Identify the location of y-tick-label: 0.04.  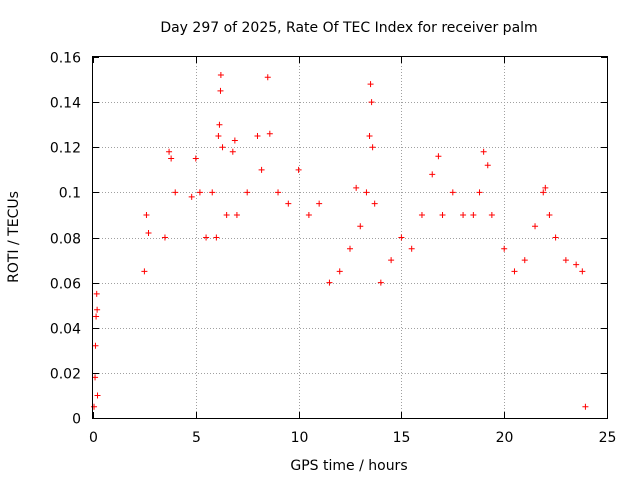
(65, 330).